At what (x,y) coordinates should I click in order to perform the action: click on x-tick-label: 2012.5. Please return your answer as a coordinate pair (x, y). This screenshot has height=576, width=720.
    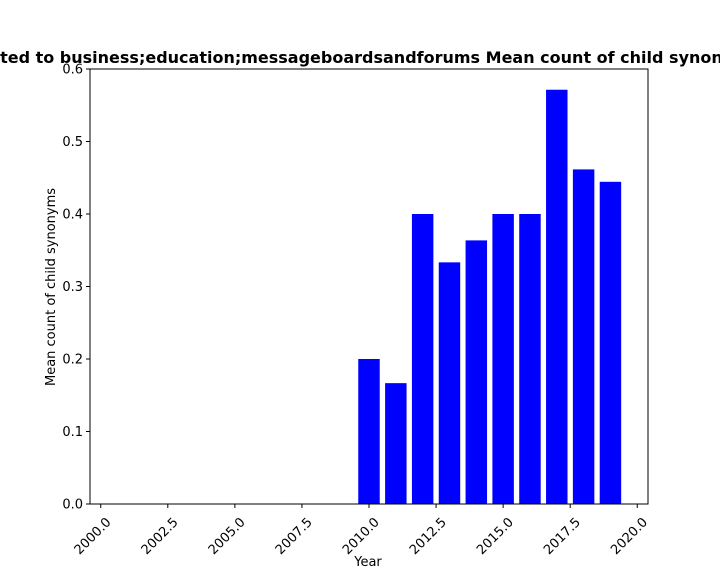
    Looking at the image, I should click on (428, 536).